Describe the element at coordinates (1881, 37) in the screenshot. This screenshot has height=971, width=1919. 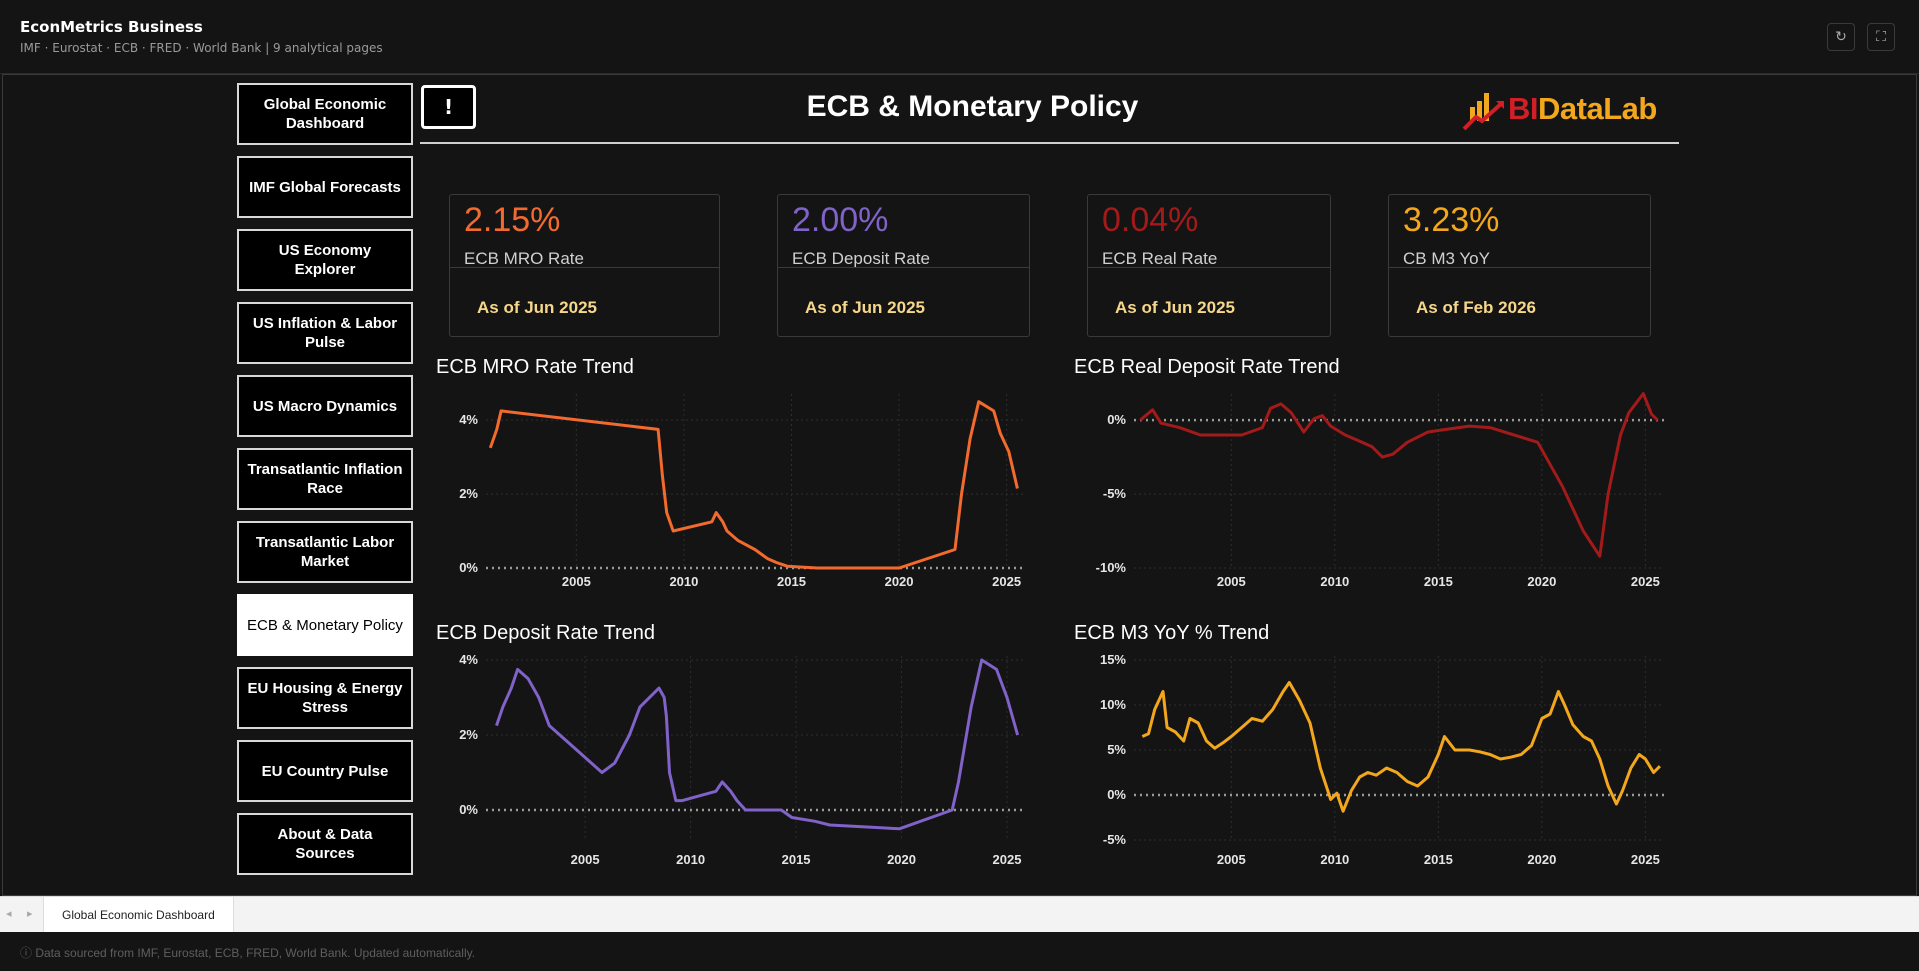
I see `fullscreen-icon: ⛶` at that location.